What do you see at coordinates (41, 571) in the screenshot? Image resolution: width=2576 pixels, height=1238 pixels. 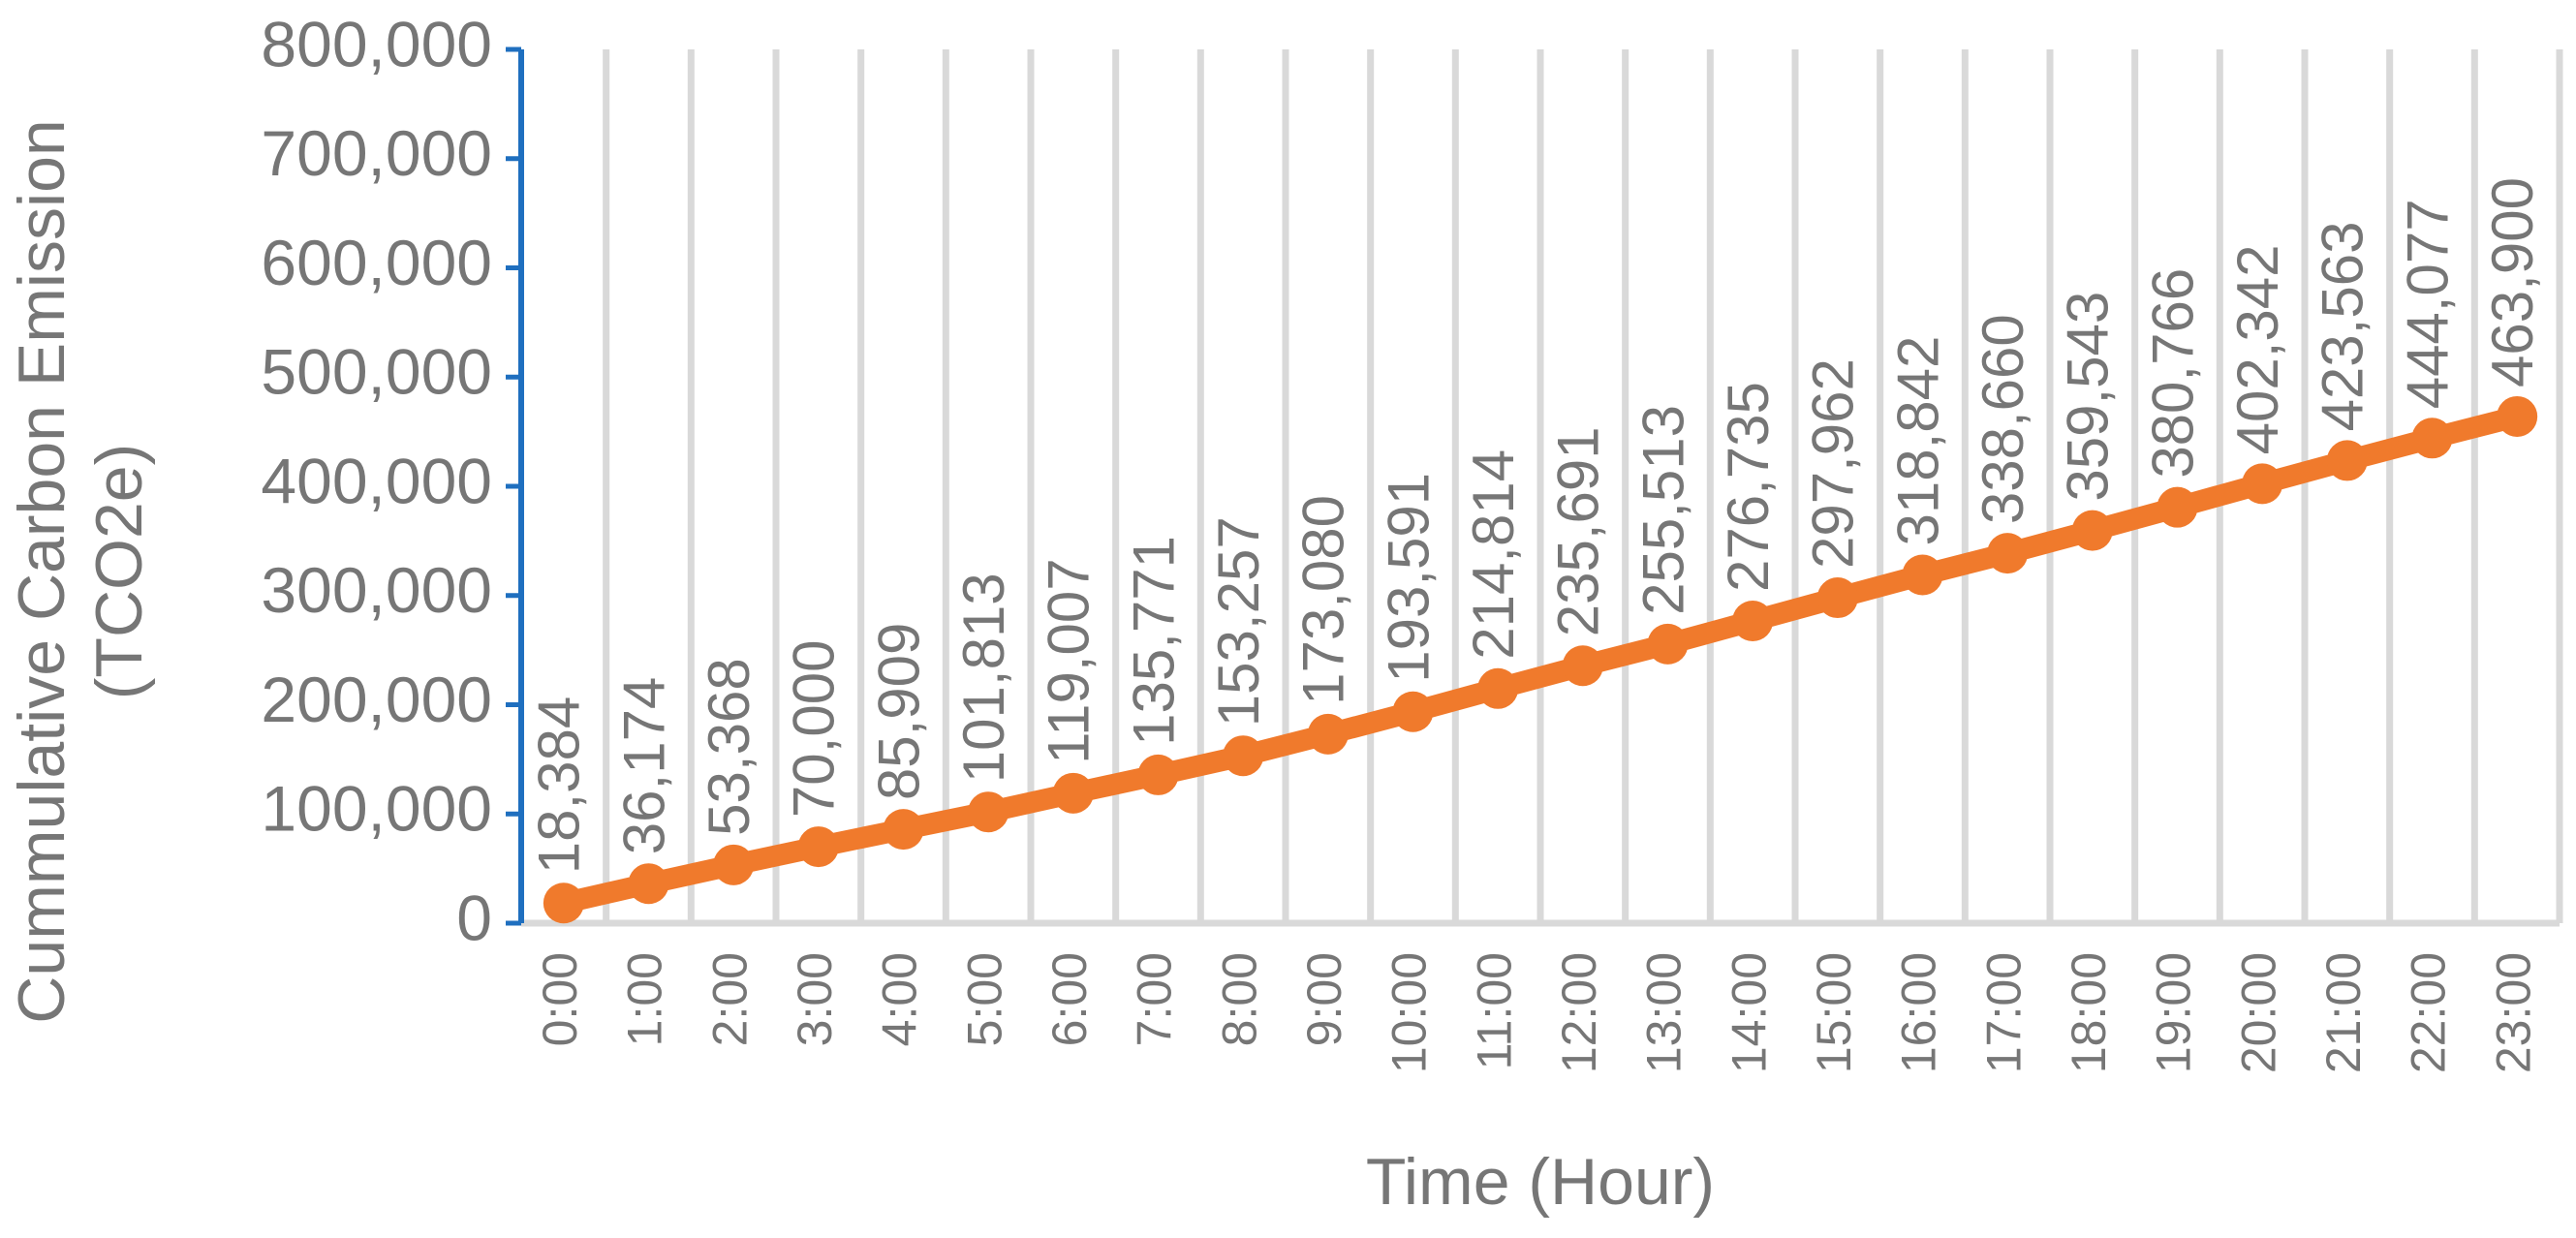 I see `y-axis-title: Cummulative Carbon Emission` at bounding box center [41, 571].